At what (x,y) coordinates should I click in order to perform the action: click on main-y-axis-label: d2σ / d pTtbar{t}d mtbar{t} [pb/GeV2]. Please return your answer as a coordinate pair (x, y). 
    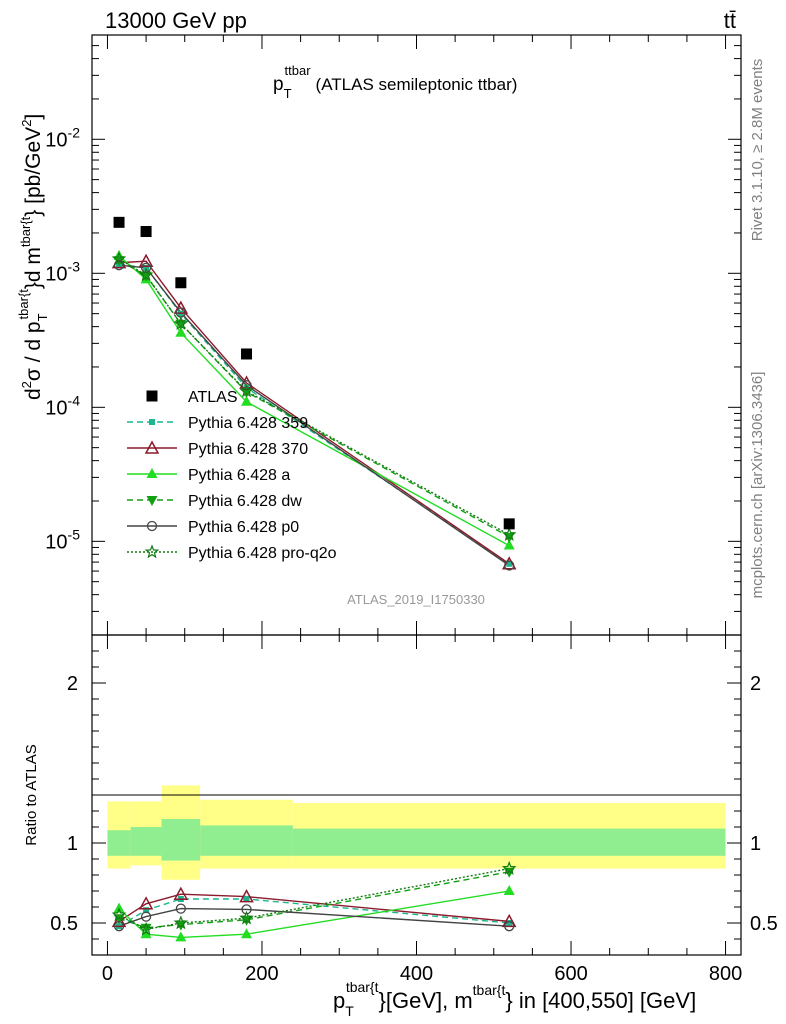
    Looking at the image, I should click on (33, 257).